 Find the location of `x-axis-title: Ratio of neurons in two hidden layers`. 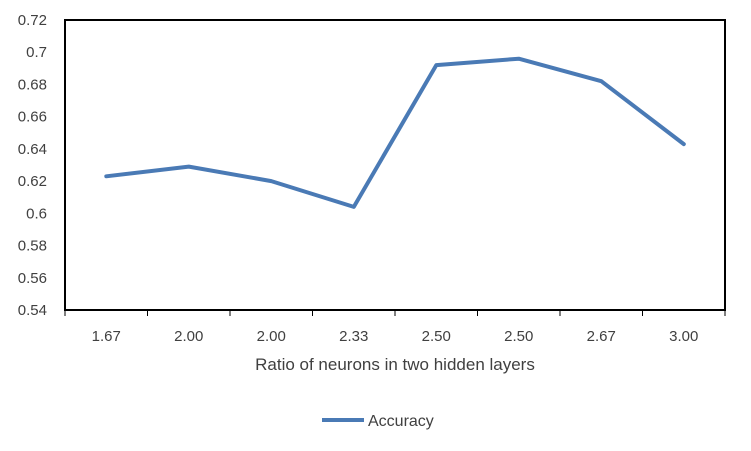

x-axis-title: Ratio of neurons in two hidden layers is located at coordinates (395, 364).